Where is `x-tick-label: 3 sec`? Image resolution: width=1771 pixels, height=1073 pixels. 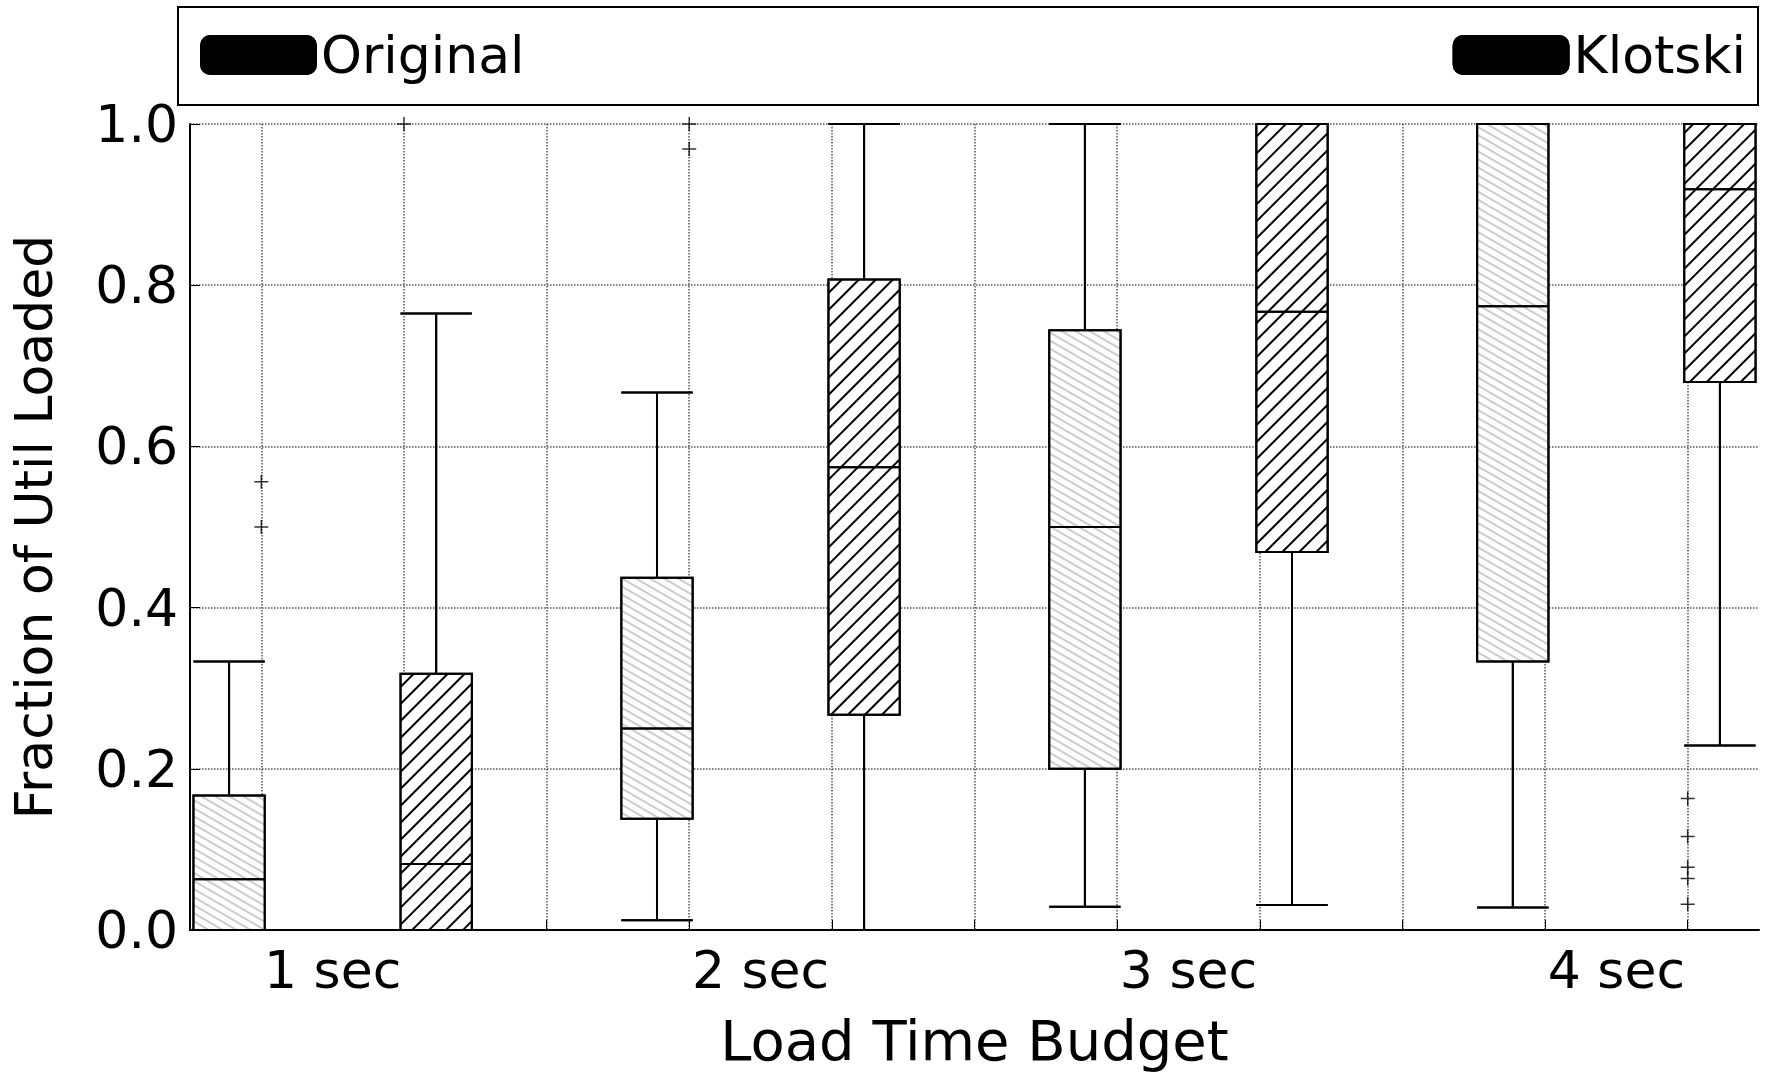
x-tick-label: 3 sec is located at coordinates (1188, 970).